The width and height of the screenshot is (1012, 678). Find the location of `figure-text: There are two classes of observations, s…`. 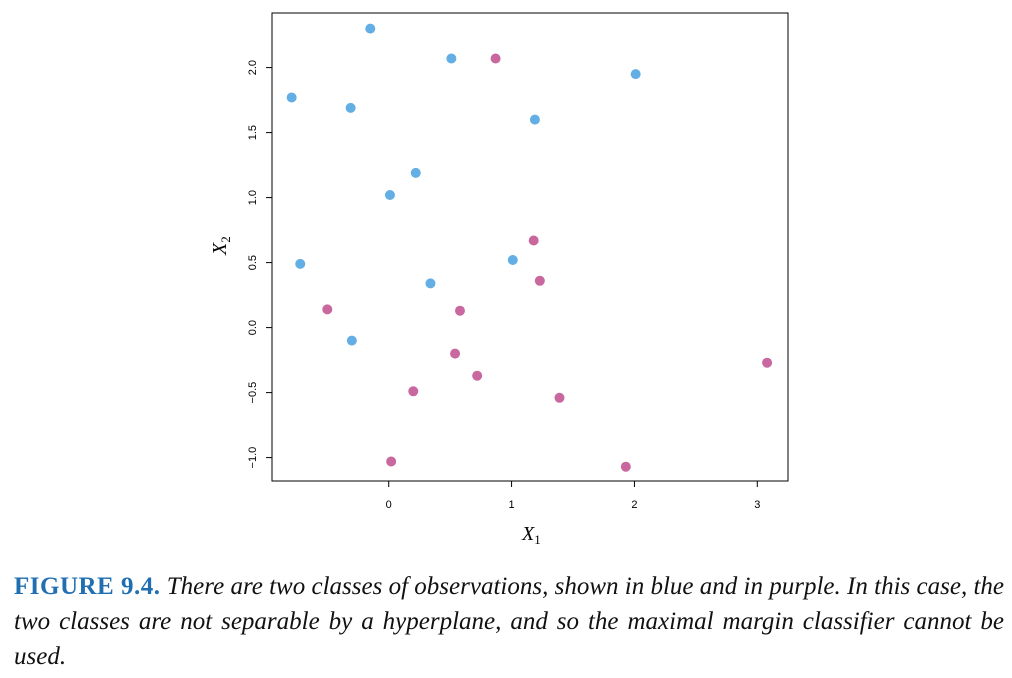

figure-text: There are two classes of observations, s… is located at coordinates (509, 621).